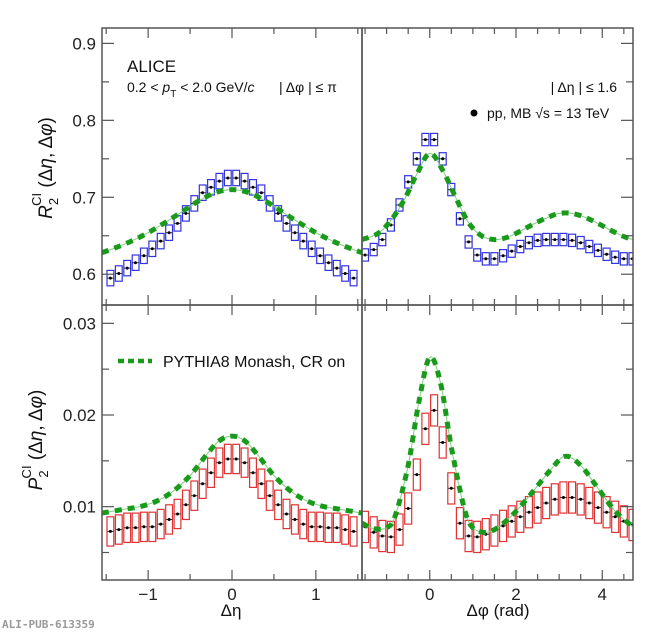 The width and height of the screenshot is (650, 632). I want to click on x-axis-title-deta: Δη, so click(231, 610).